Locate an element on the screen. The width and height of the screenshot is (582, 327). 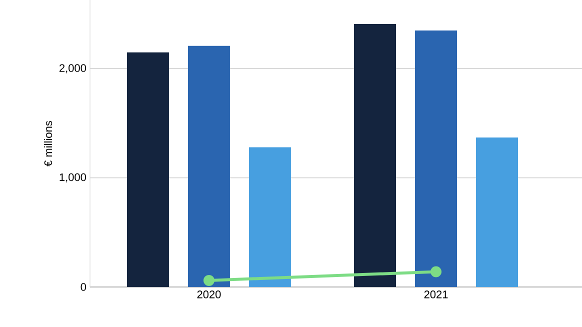
x-tick-label: 2020 is located at coordinates (209, 294).